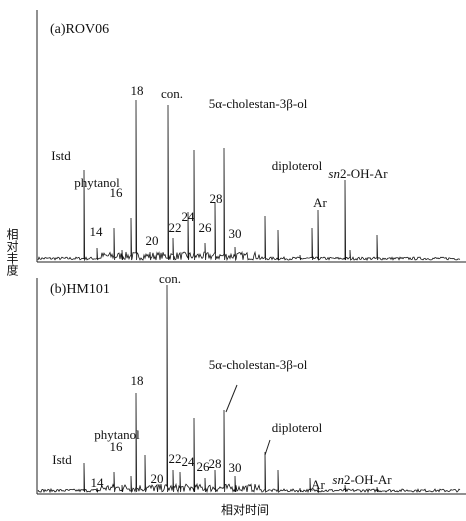 This screenshot has height=521, width=466. I want to click on x-label: 相对时间, so click(245, 510).